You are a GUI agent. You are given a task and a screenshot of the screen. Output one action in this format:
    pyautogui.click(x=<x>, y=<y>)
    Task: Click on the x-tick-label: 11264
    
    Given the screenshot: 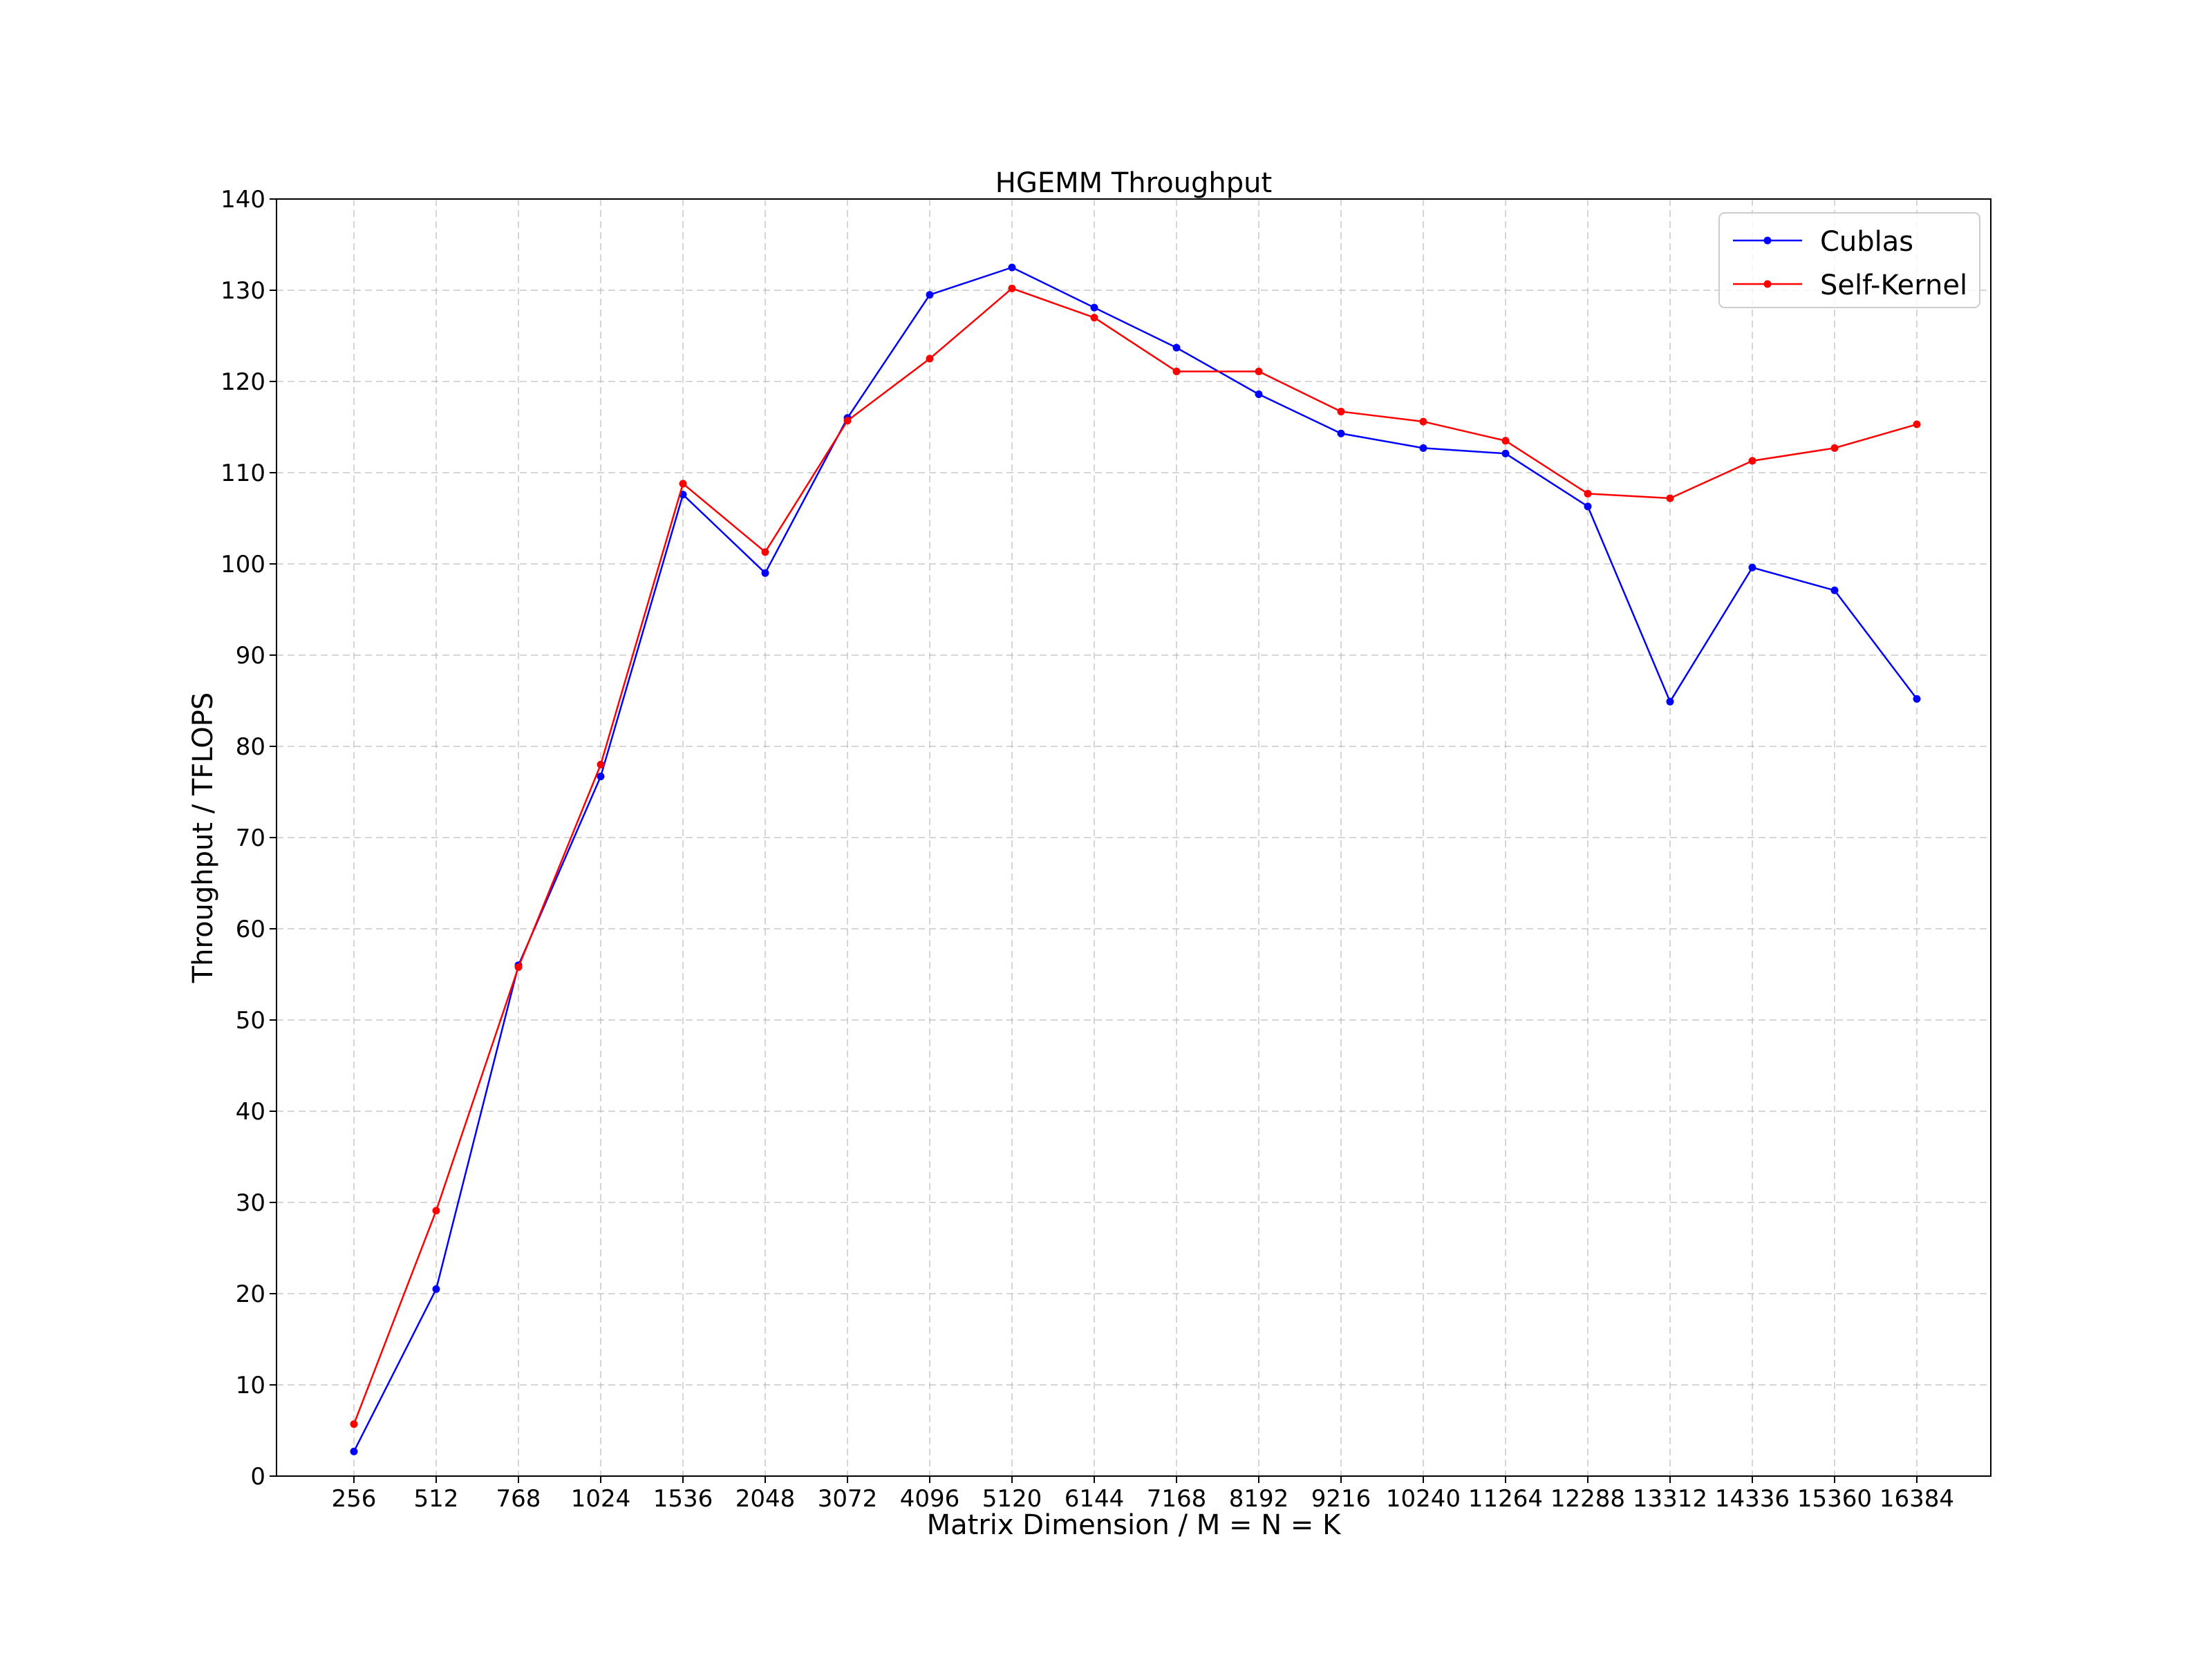 What is the action you would take?
    pyautogui.click(x=1506, y=1499)
    